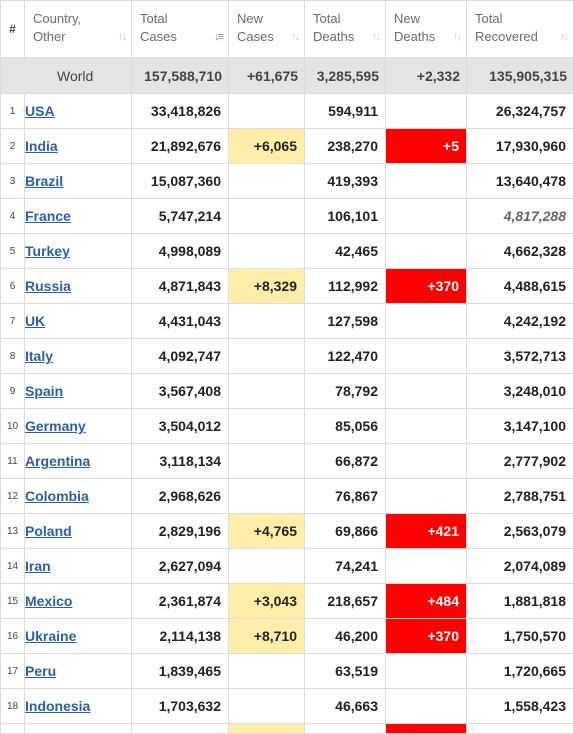  Describe the element at coordinates (520, 636) in the screenshot. I see `total-recovered-cell: 1,750,570` at that location.